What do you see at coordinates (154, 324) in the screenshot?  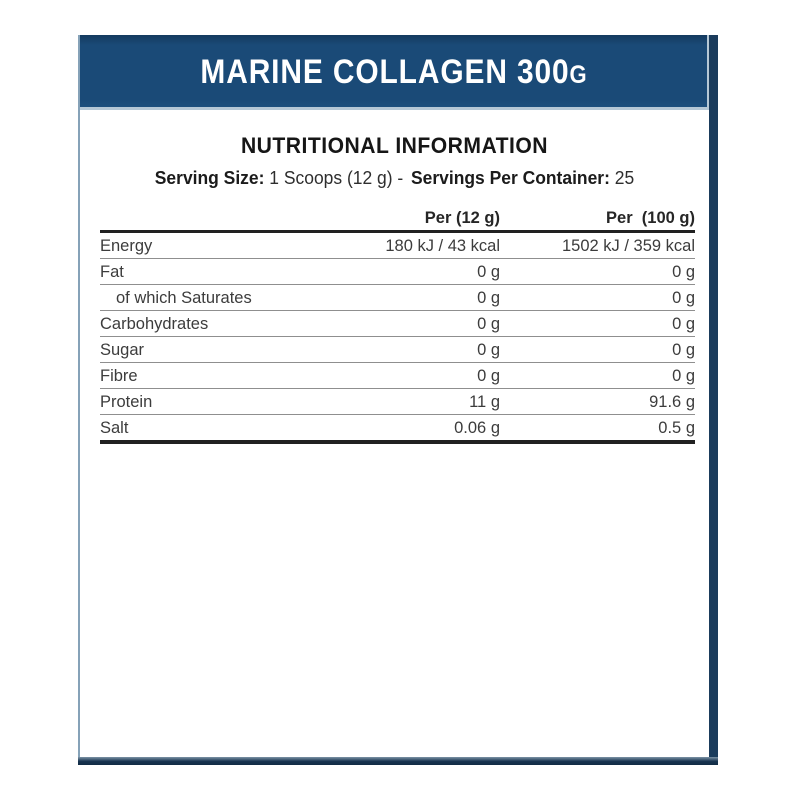 I see `row-nutrient-label: Carbohydrates` at bounding box center [154, 324].